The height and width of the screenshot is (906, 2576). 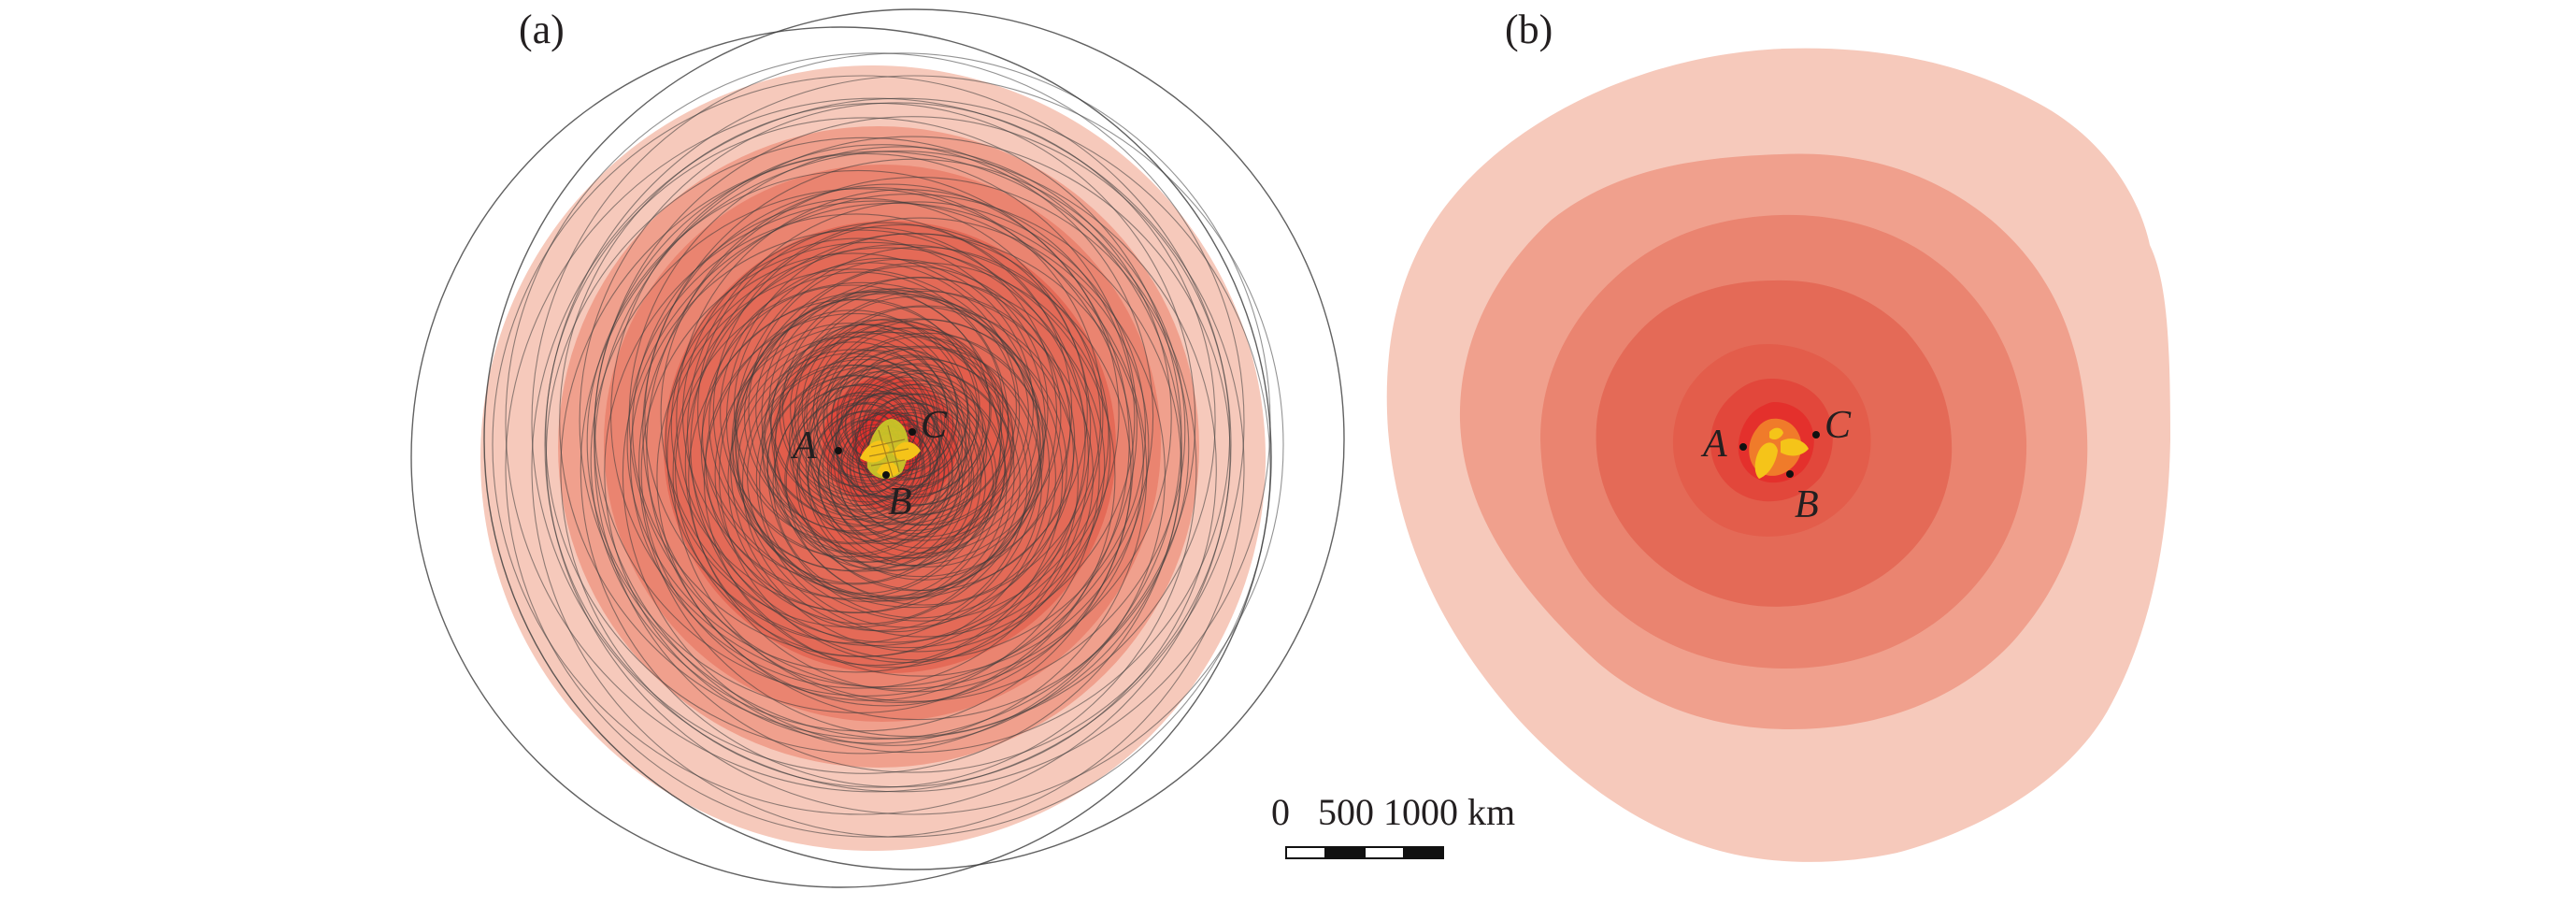 I want to click on core-yellow-top, so click(x=1776, y=433).